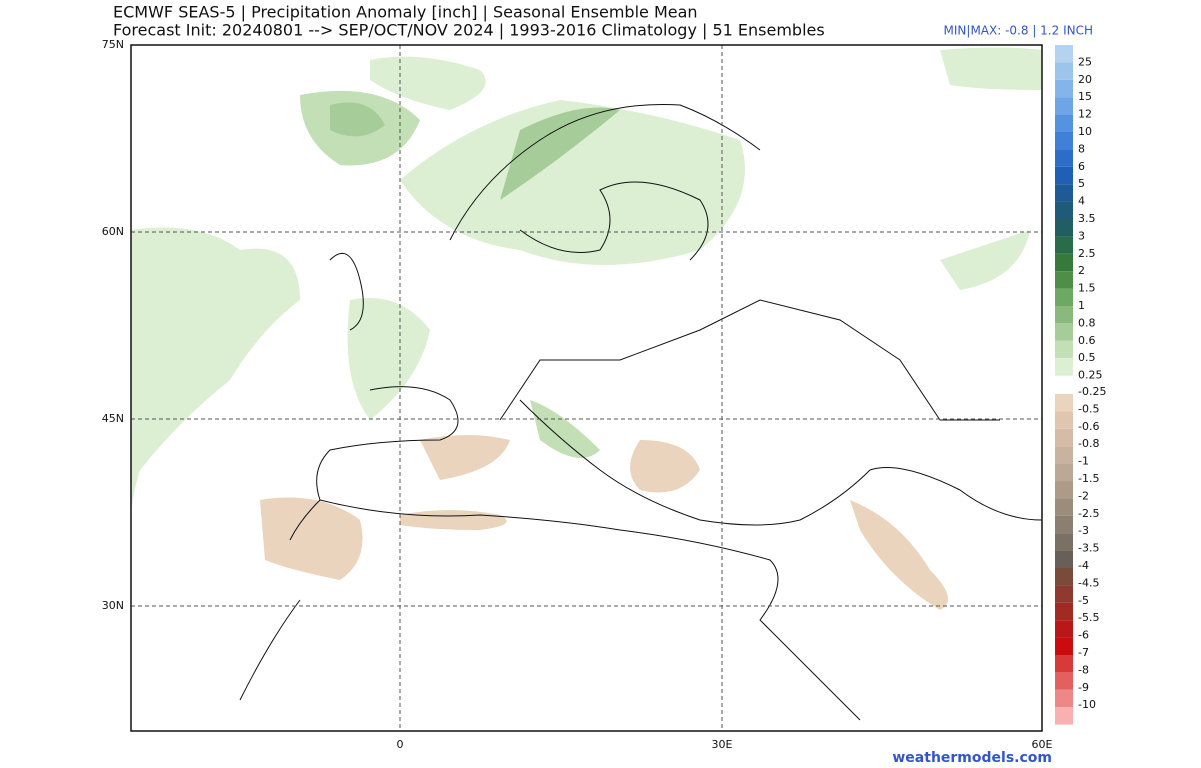 Image resolution: width=1201 pixels, height=768 pixels. Describe the element at coordinates (1083, 687) in the screenshot. I see `colorbar-label: -9` at that location.